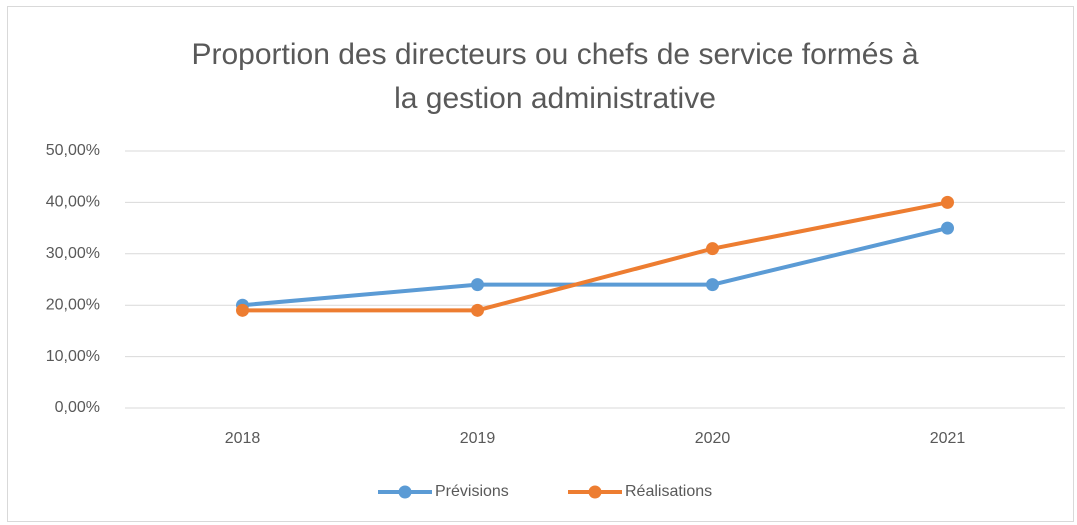 The height and width of the screenshot is (525, 1077). I want to click on y-tick-label: 0,00%, so click(77, 407).